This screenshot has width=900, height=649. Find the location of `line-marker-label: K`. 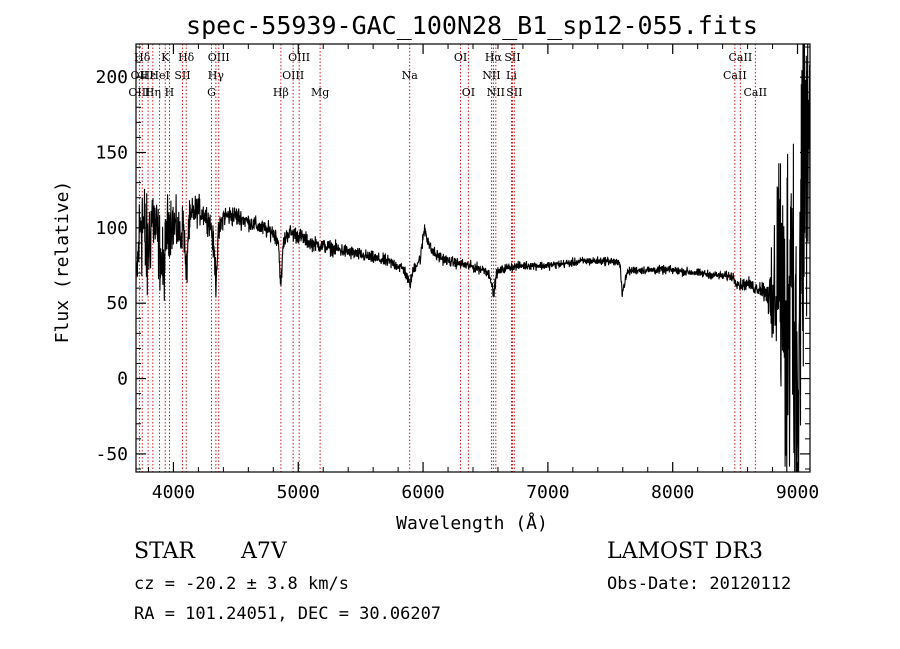

line-marker-label: K is located at coordinates (165, 57).